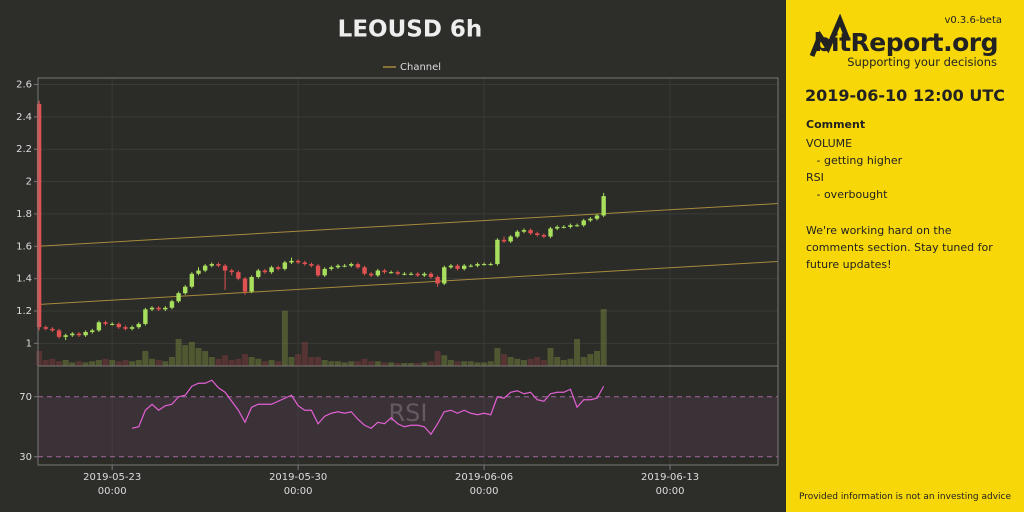  Describe the element at coordinates (29, 343) in the screenshot. I see `y-tick-label: 1` at that location.